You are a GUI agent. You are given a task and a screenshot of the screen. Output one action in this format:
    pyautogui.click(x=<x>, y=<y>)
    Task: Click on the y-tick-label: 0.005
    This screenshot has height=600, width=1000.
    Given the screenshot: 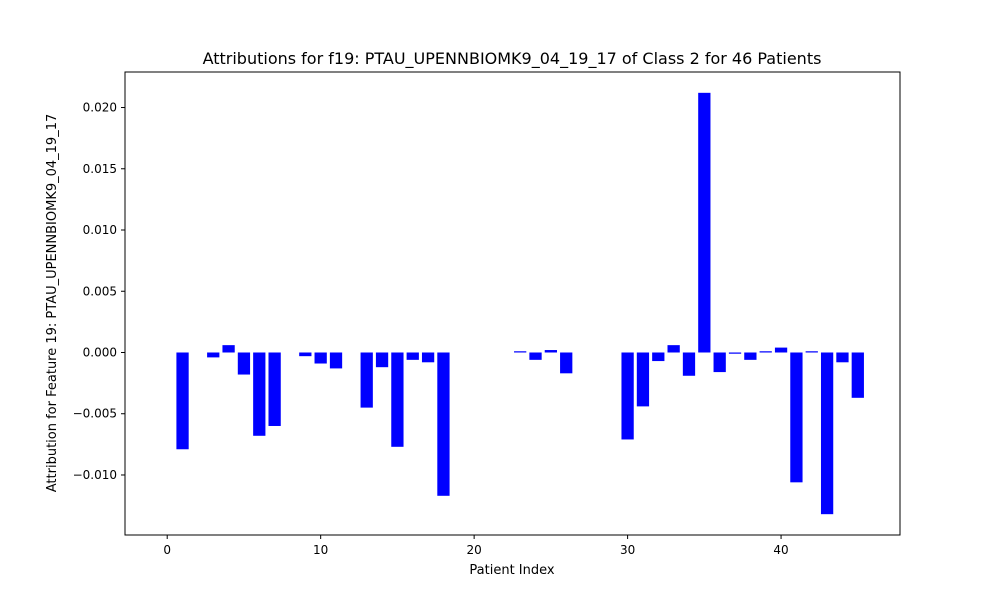 What is the action you would take?
    pyautogui.click(x=100, y=291)
    